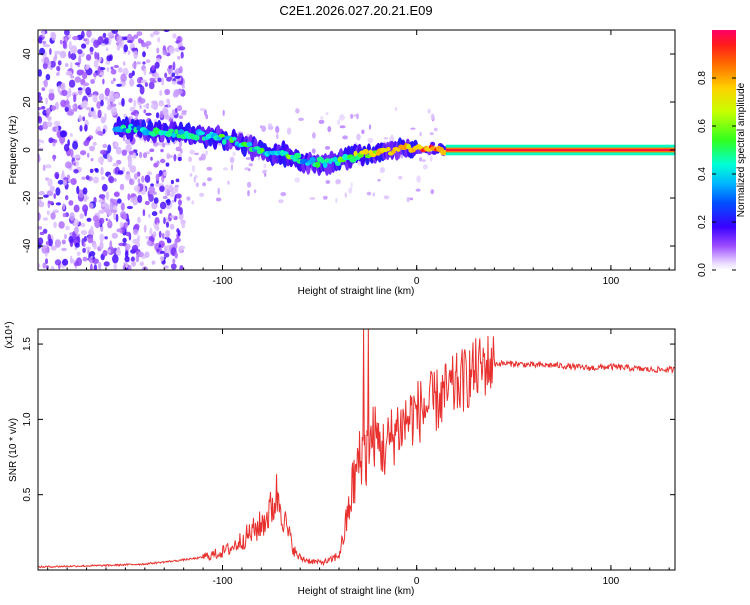 This screenshot has width=750, height=605. I want to click on snr-scale-label: (x10⁴), so click(9, 334).